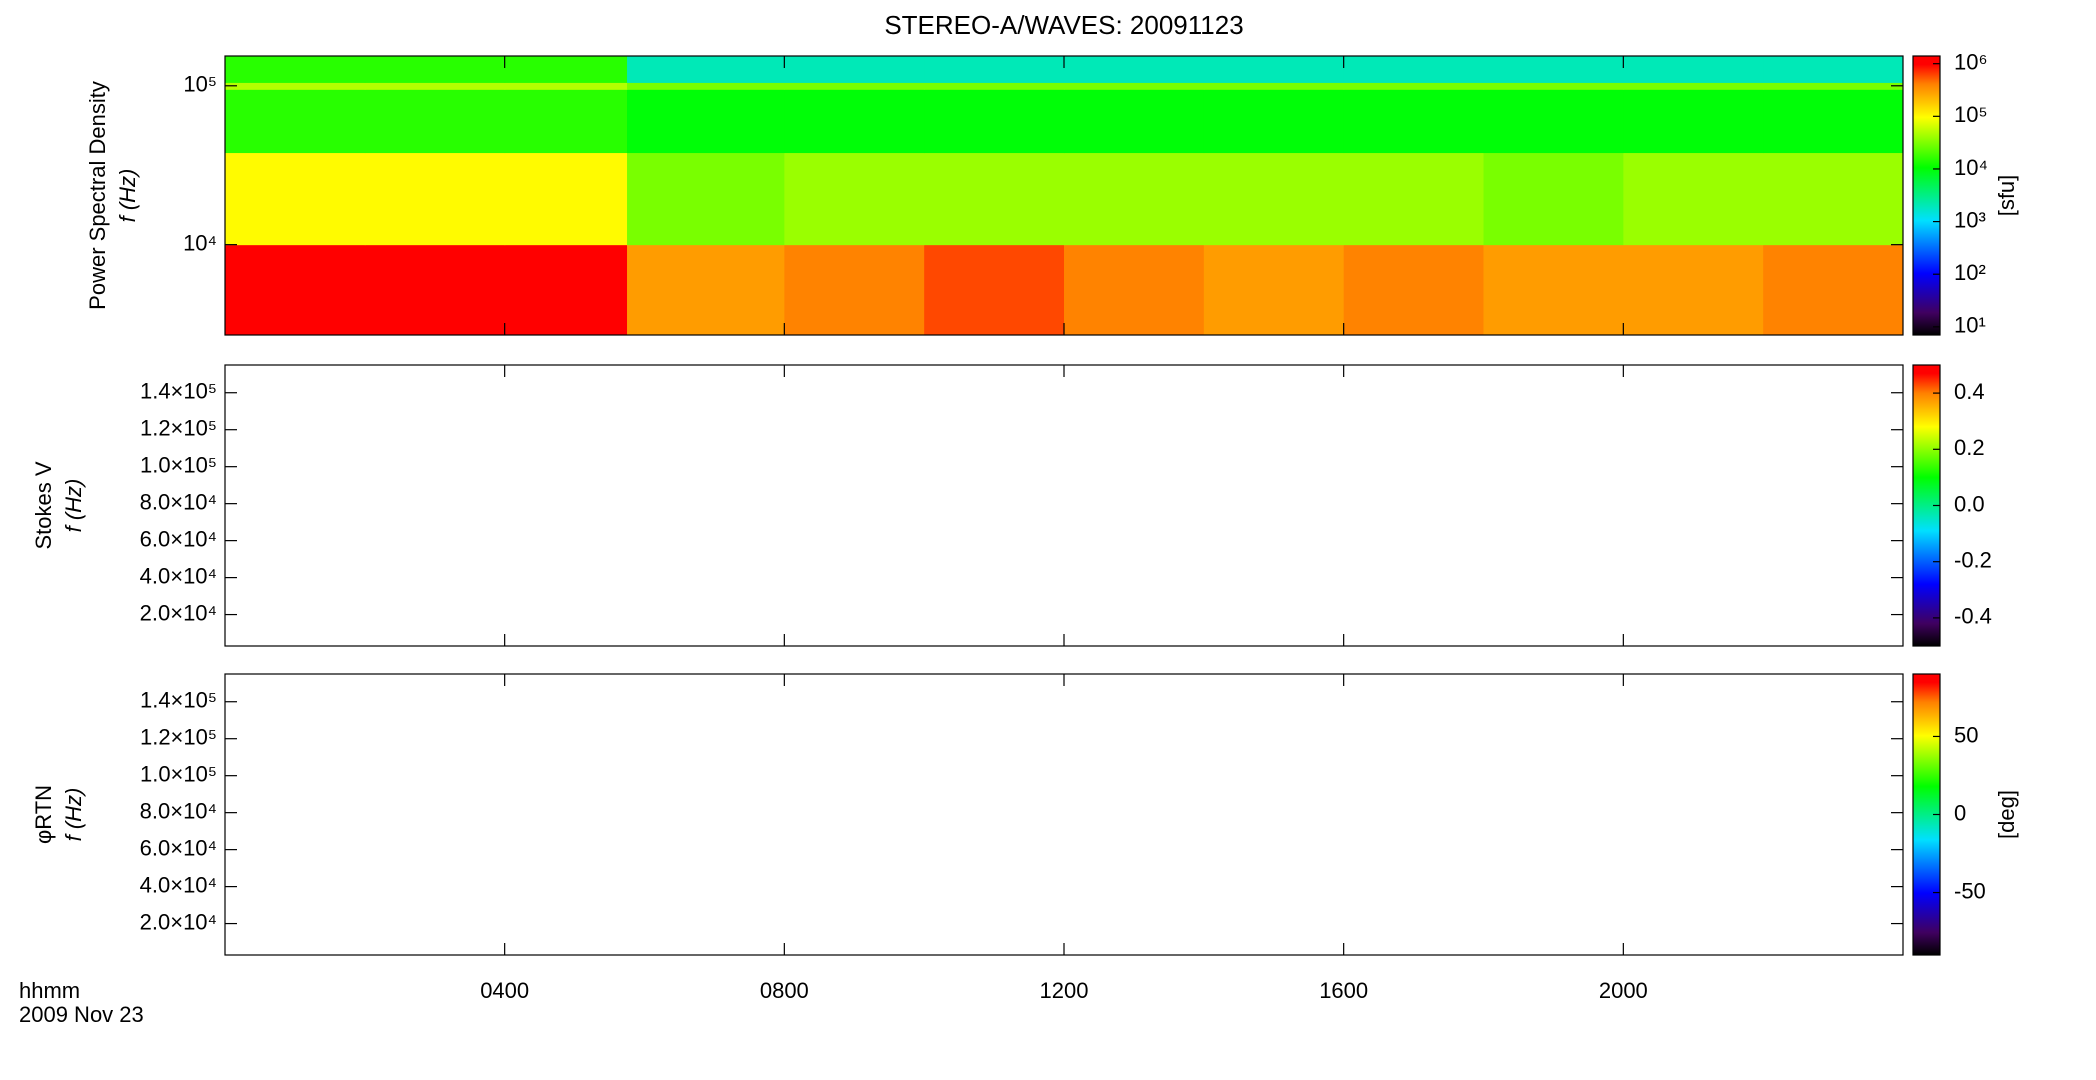 Image resolution: width=2096 pixels, height=1080 pixels. I want to click on x-axis-label: hhmm, so click(49, 990).